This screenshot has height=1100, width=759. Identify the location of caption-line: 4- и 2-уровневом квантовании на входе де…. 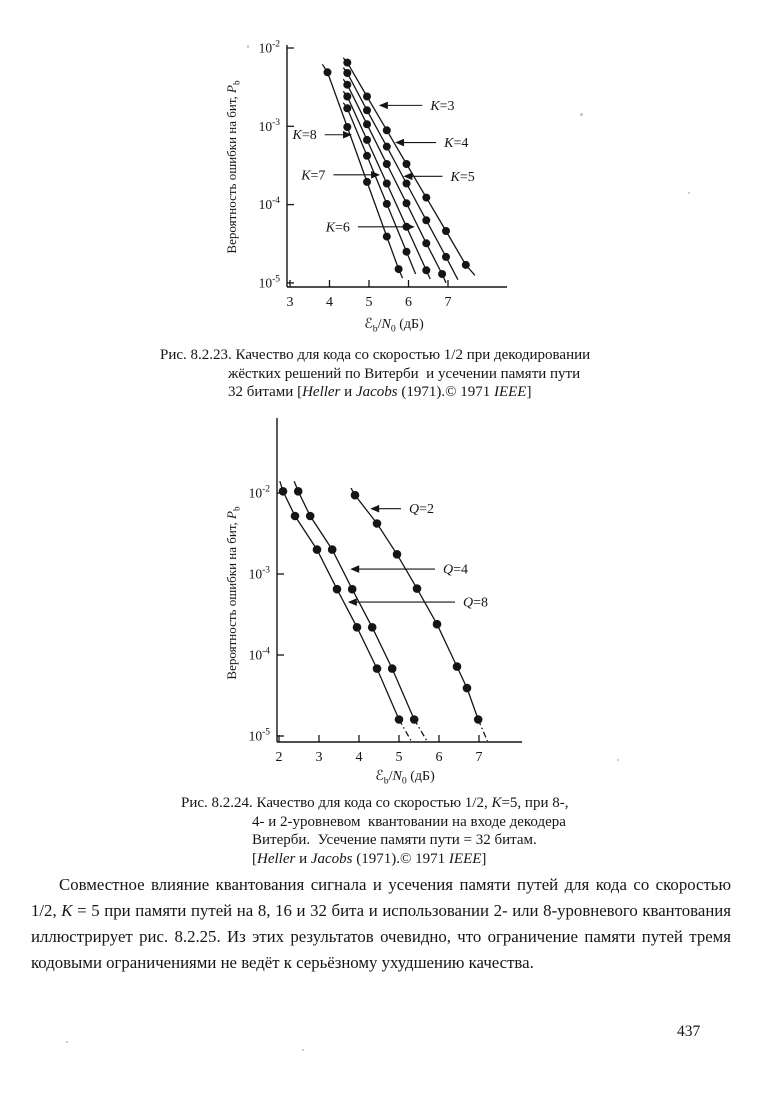
(409, 821).